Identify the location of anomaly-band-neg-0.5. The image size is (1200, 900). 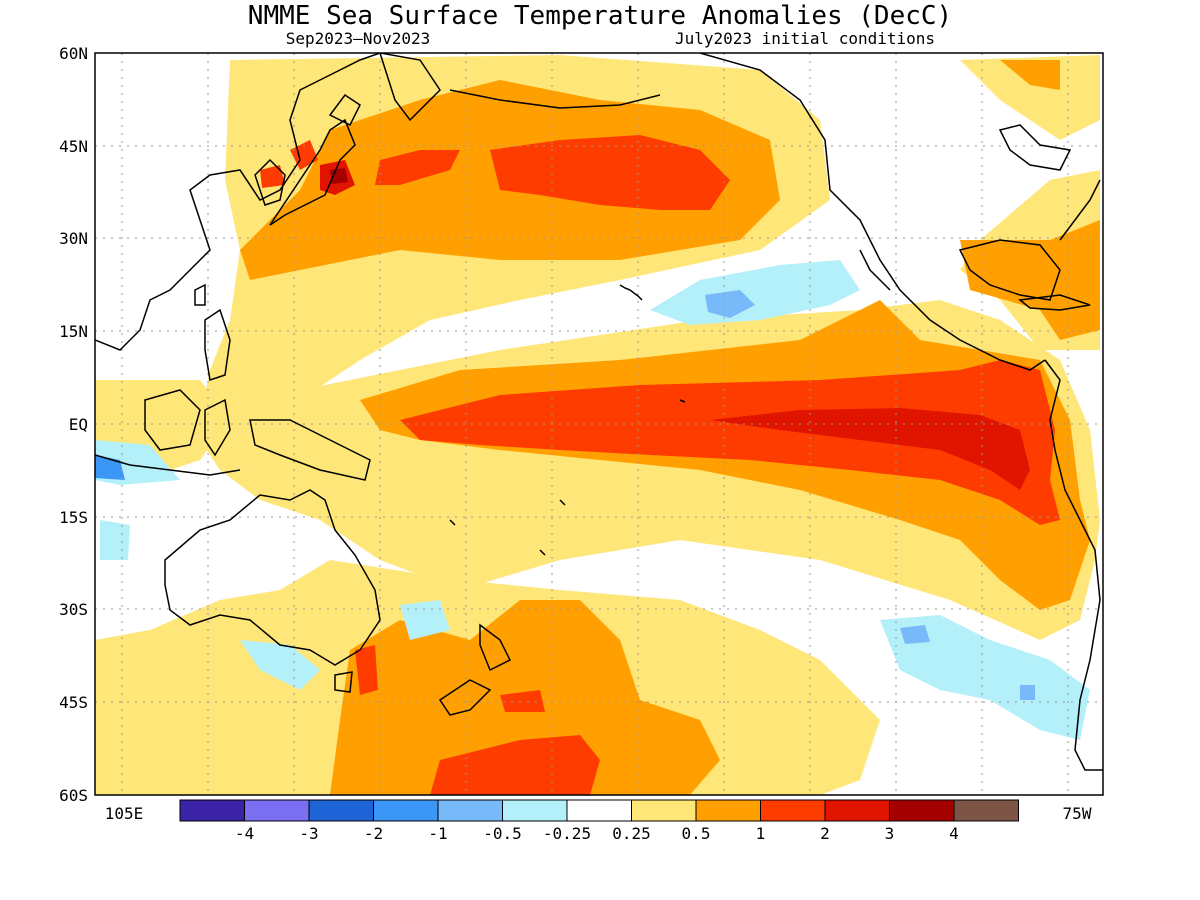
(870, 495).